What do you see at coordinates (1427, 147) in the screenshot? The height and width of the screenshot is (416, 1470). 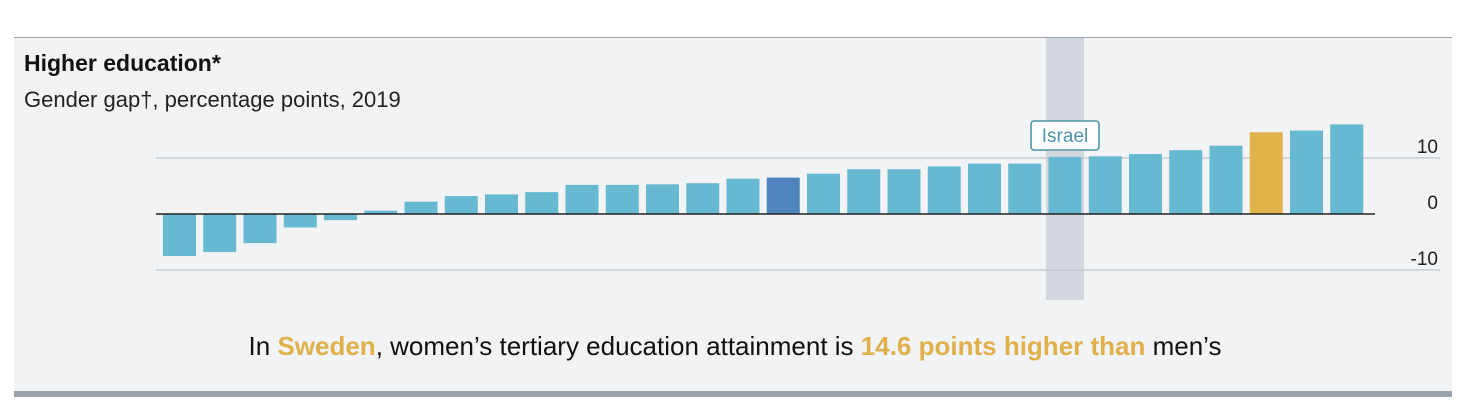 I see `y-tick-label-10: 10` at bounding box center [1427, 147].